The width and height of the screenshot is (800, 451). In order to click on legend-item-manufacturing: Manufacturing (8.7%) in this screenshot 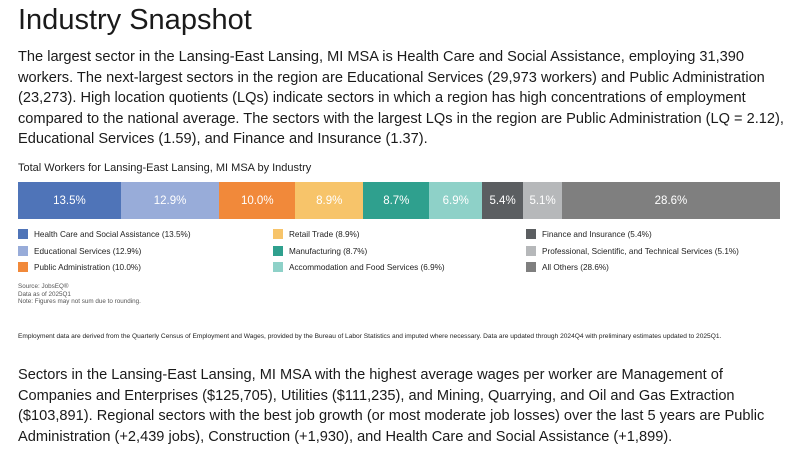, I will do `click(320, 251)`.